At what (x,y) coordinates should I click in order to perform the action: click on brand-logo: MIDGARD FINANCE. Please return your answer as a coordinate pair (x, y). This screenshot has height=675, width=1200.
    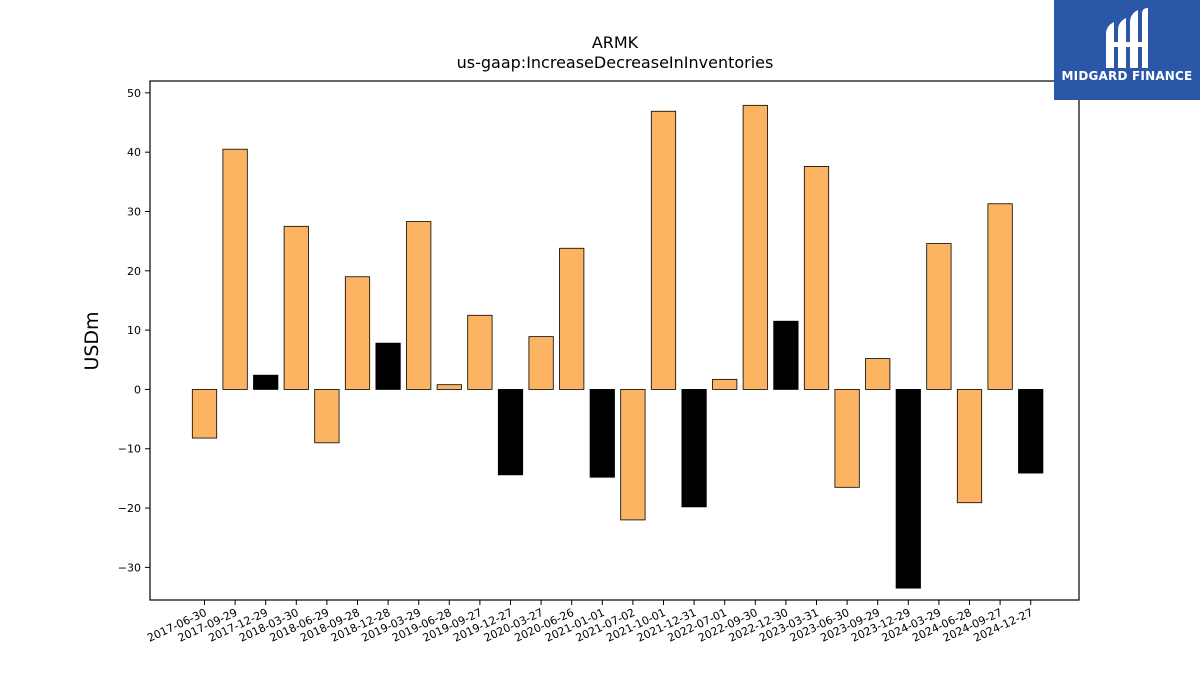
    Looking at the image, I should click on (1127, 50).